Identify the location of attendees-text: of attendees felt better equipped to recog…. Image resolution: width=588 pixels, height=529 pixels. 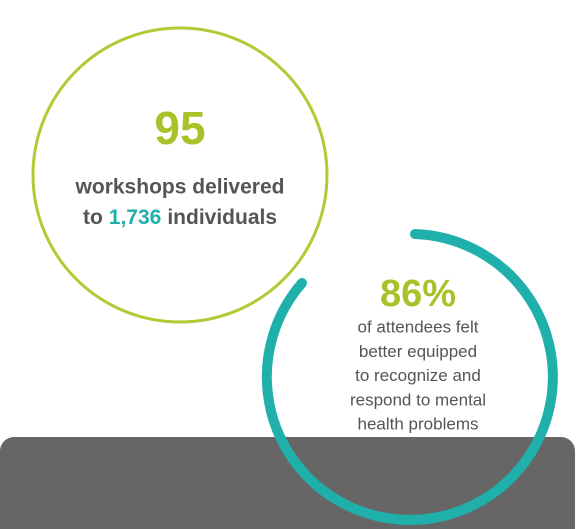
(418, 375).